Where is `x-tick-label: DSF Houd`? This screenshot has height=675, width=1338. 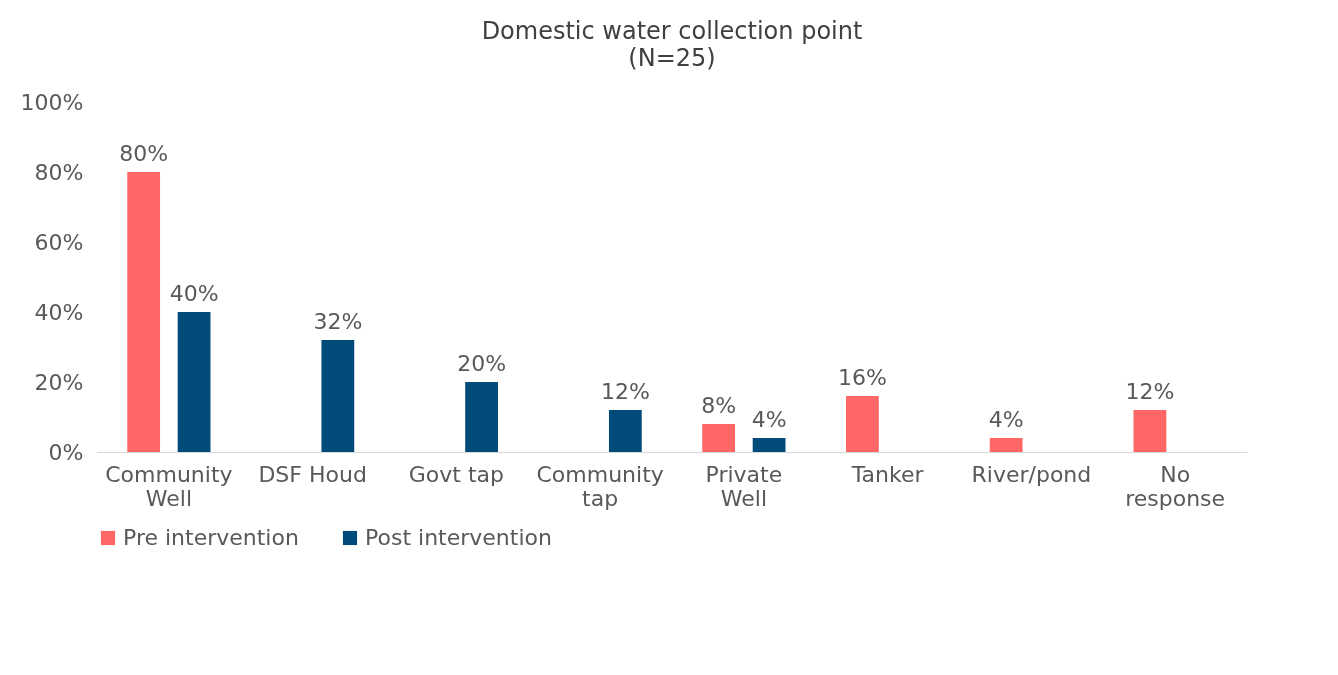 x-tick-label: DSF Houd is located at coordinates (312, 474).